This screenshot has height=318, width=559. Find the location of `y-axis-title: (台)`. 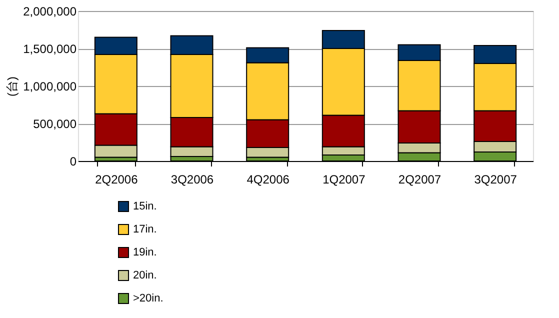

y-axis-title: (台) is located at coordinates (12, 86).